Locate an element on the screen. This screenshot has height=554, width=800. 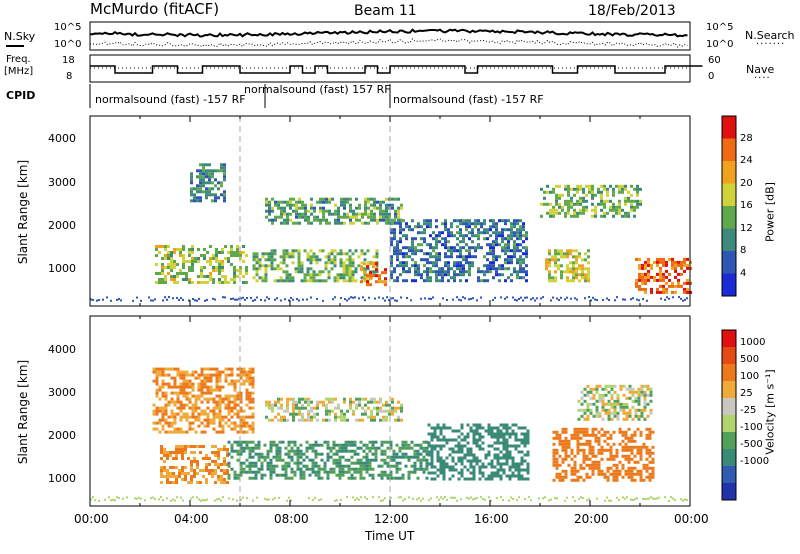
xtick-4: 04:00 is located at coordinates (191, 519).